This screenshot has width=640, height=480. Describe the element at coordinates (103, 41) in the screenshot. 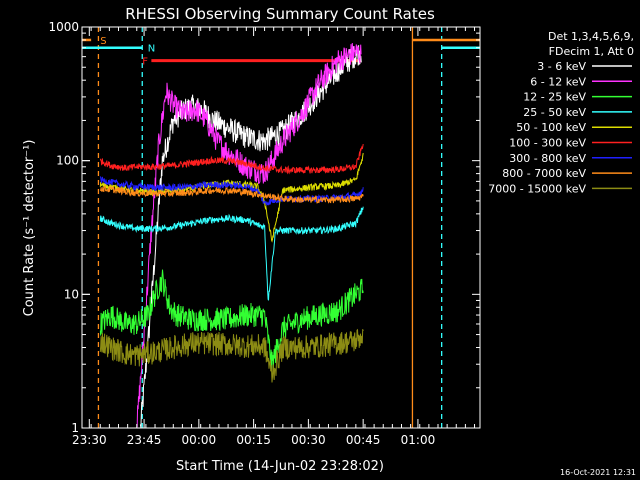

I see `flag-label-S: S` at that location.